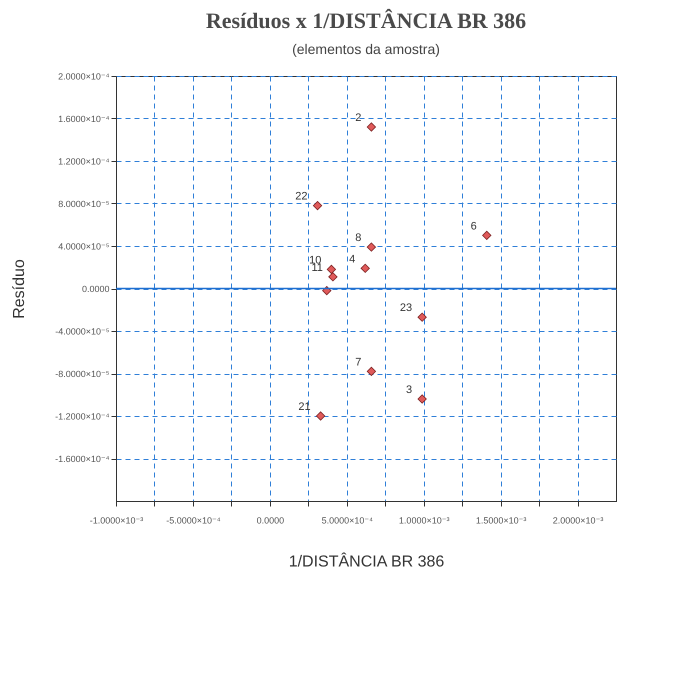  Describe the element at coordinates (82, 374) in the screenshot. I see `y-tick-label: -8.0000×10⁻⁵` at that location.